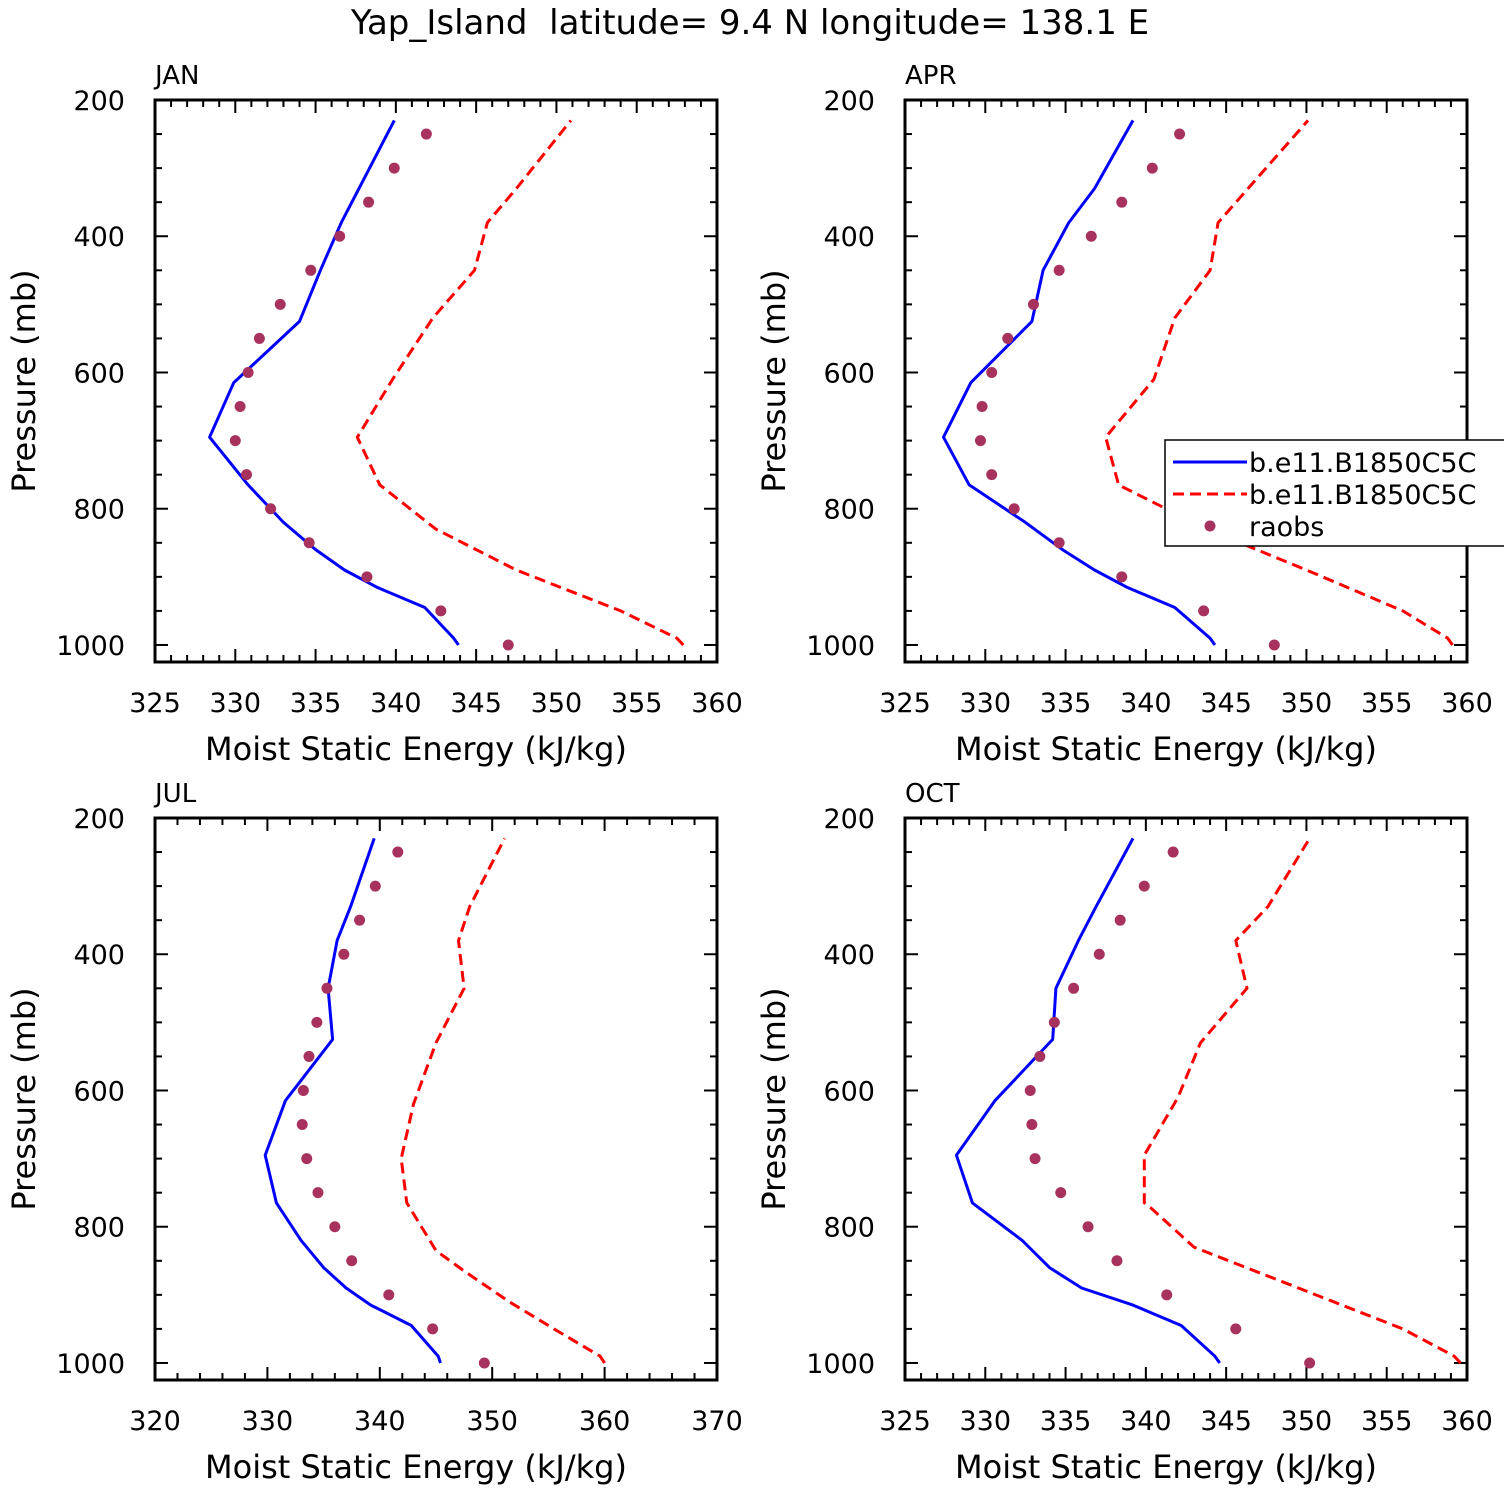  What do you see at coordinates (717, 1421) in the screenshot?
I see `x-tick-label: 370` at bounding box center [717, 1421].